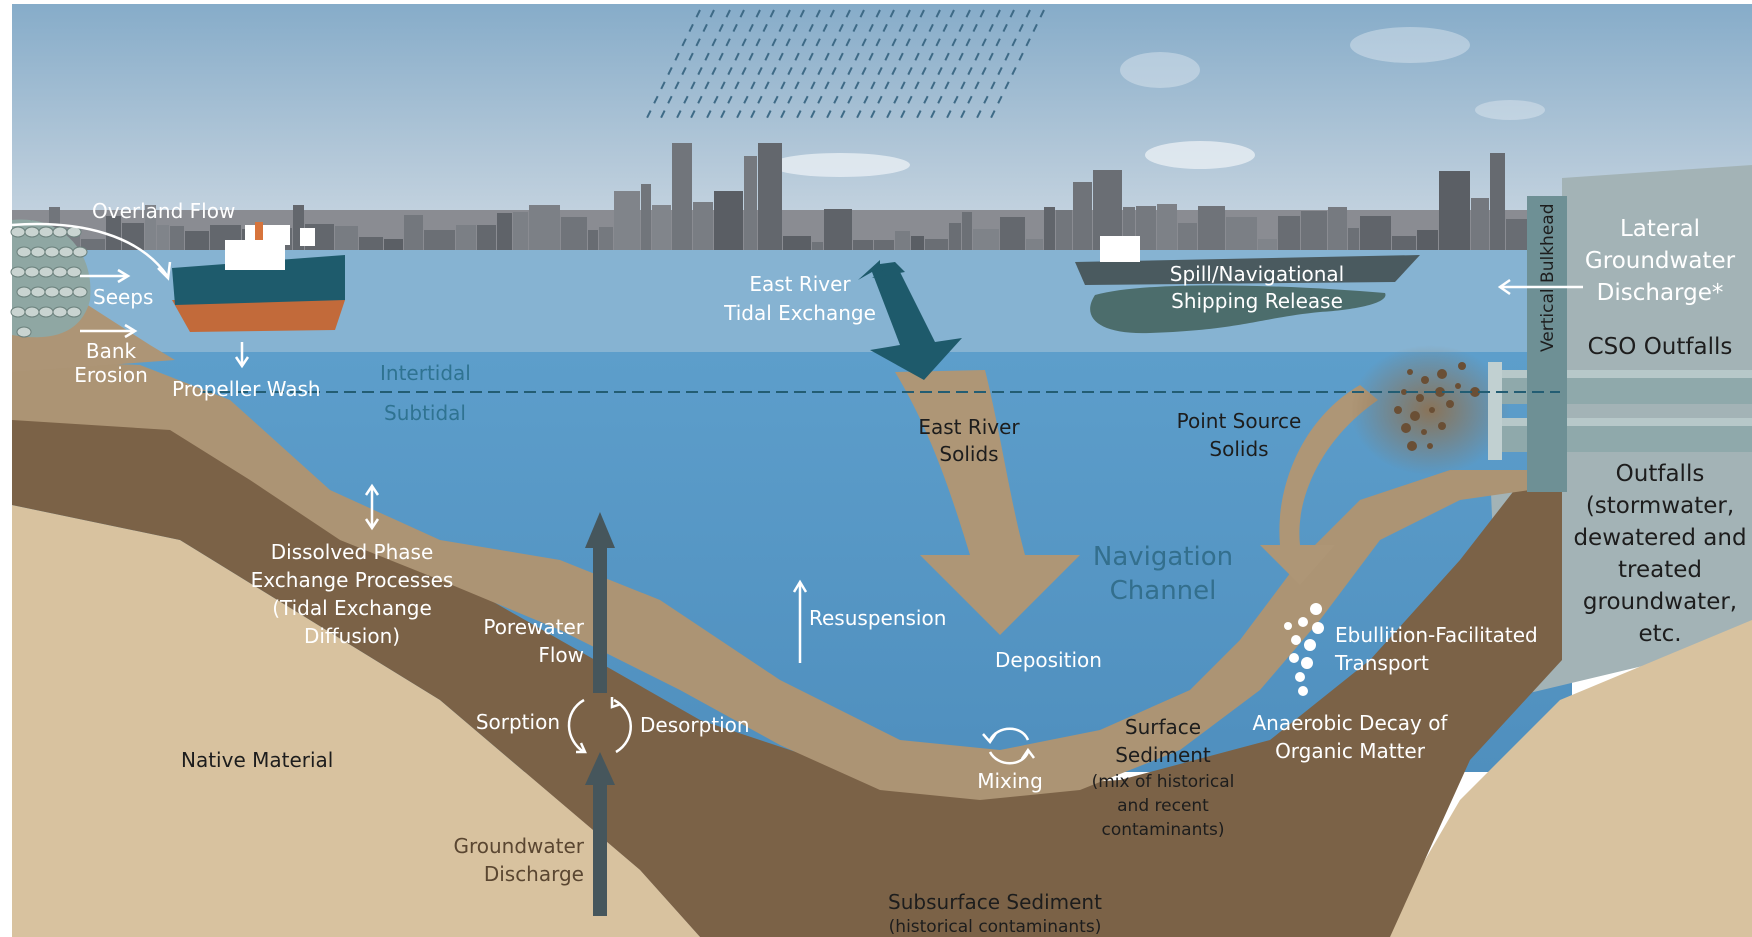  I want to click on point-source-solids-arrow, so click(1319, 485).